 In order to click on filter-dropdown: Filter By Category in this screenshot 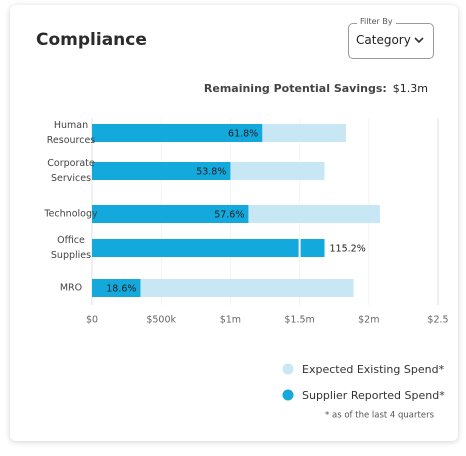, I will do `click(391, 38)`.